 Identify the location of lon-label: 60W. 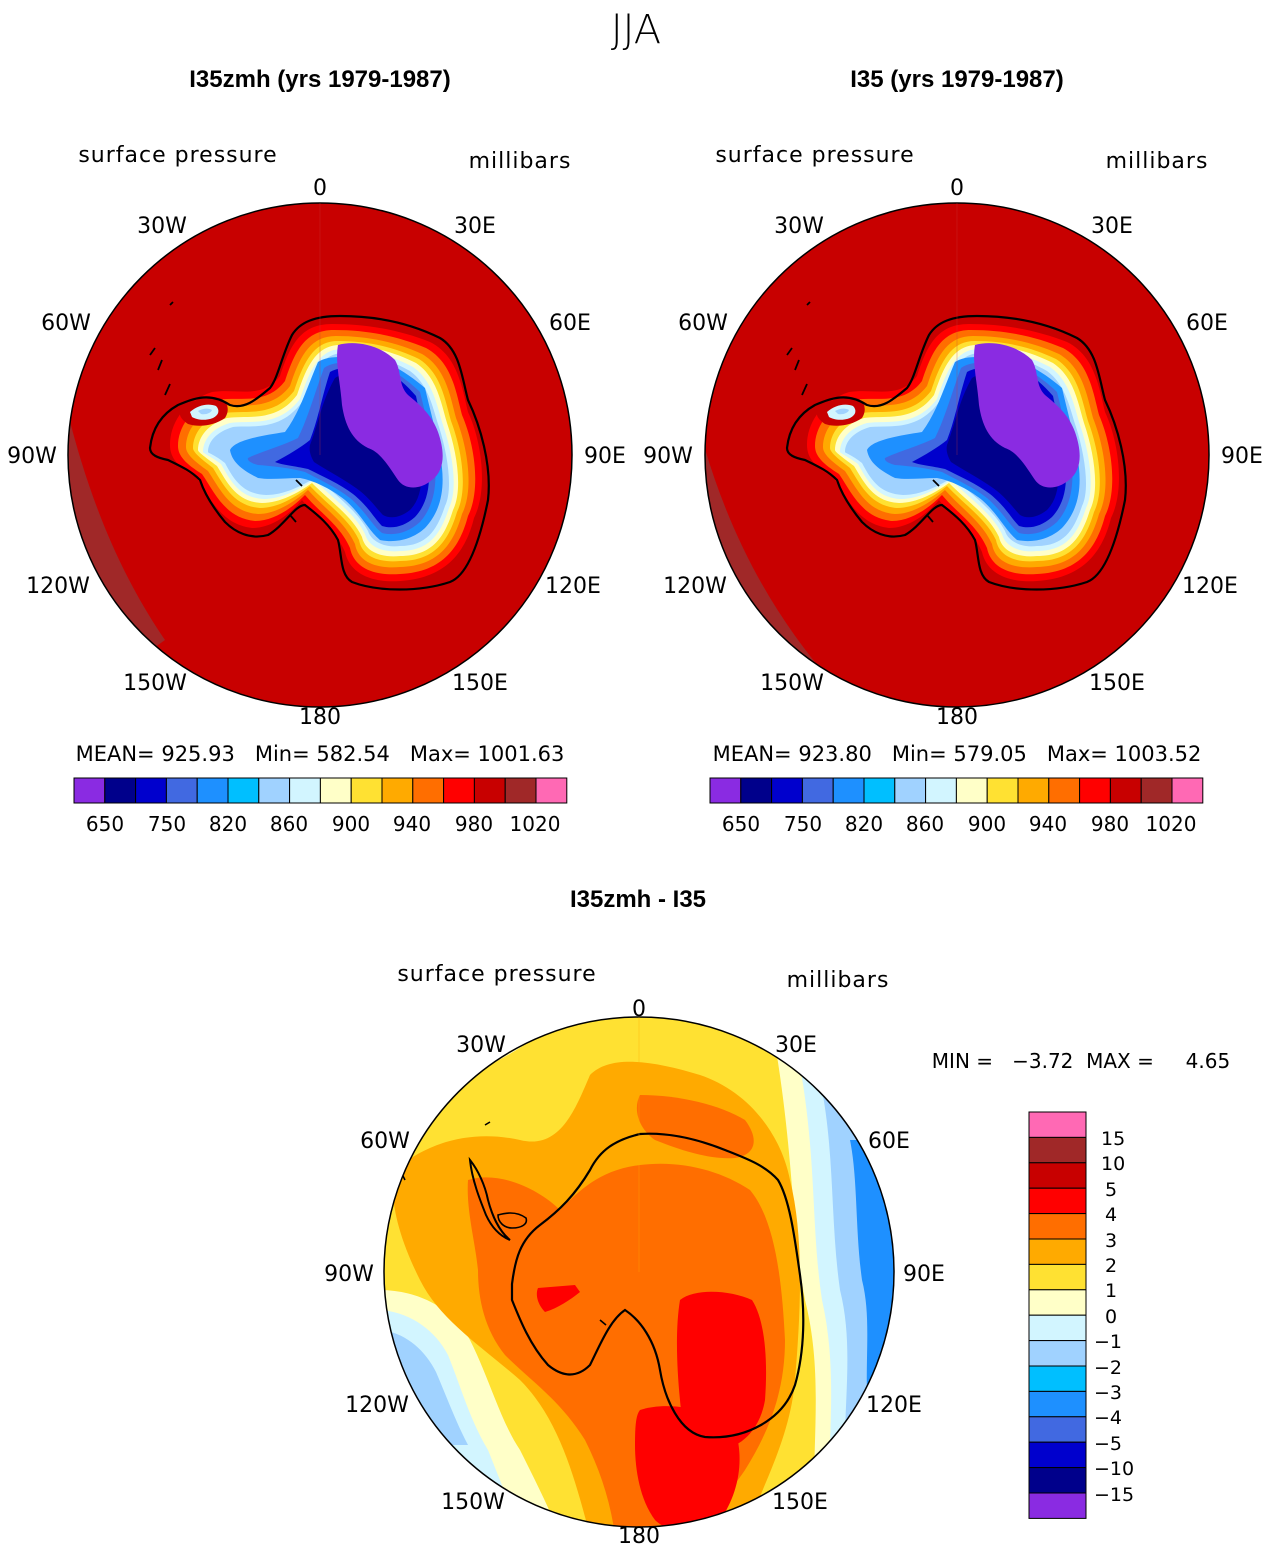
(66, 323).